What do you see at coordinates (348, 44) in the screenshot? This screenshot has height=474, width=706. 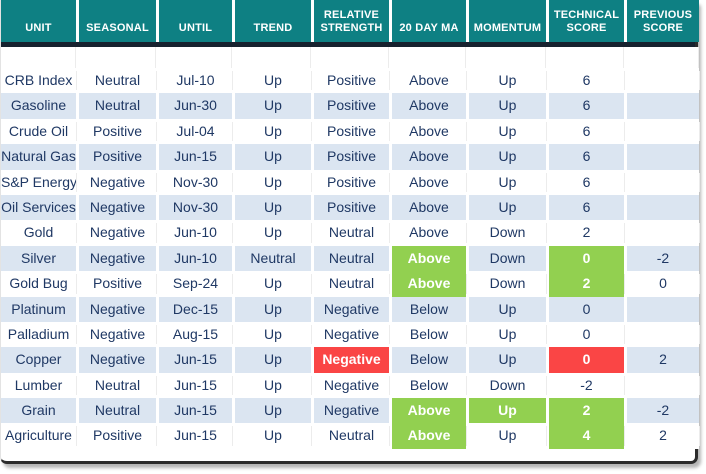 I see `header-underline` at bounding box center [348, 44].